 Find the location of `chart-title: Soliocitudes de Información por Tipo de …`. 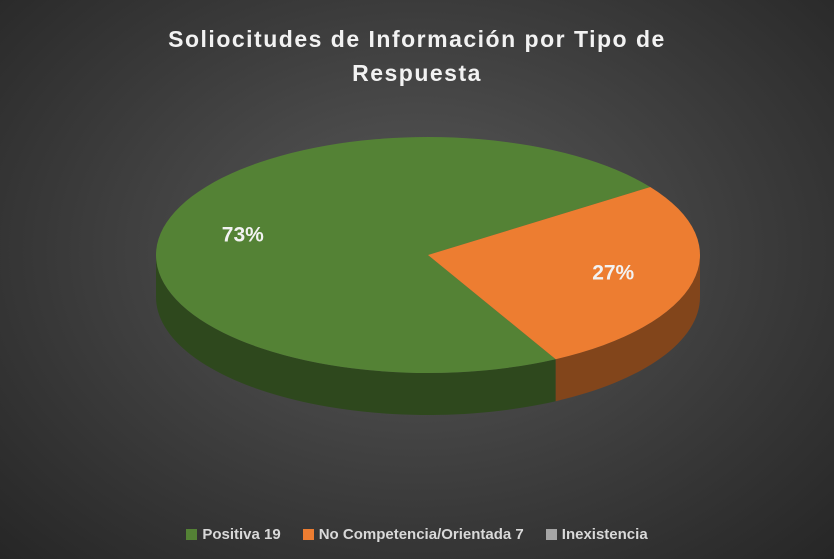

chart-title: Soliocitudes de Información por Tipo de … is located at coordinates (417, 56).